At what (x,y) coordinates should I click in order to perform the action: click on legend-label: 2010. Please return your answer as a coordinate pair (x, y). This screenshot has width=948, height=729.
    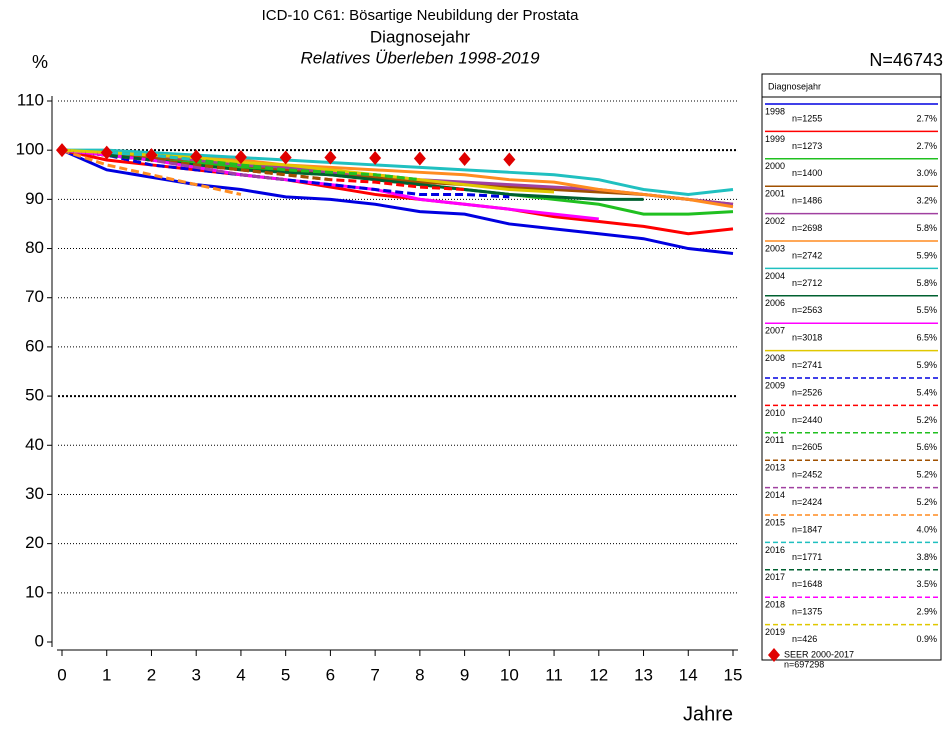
    Looking at the image, I should click on (775, 413).